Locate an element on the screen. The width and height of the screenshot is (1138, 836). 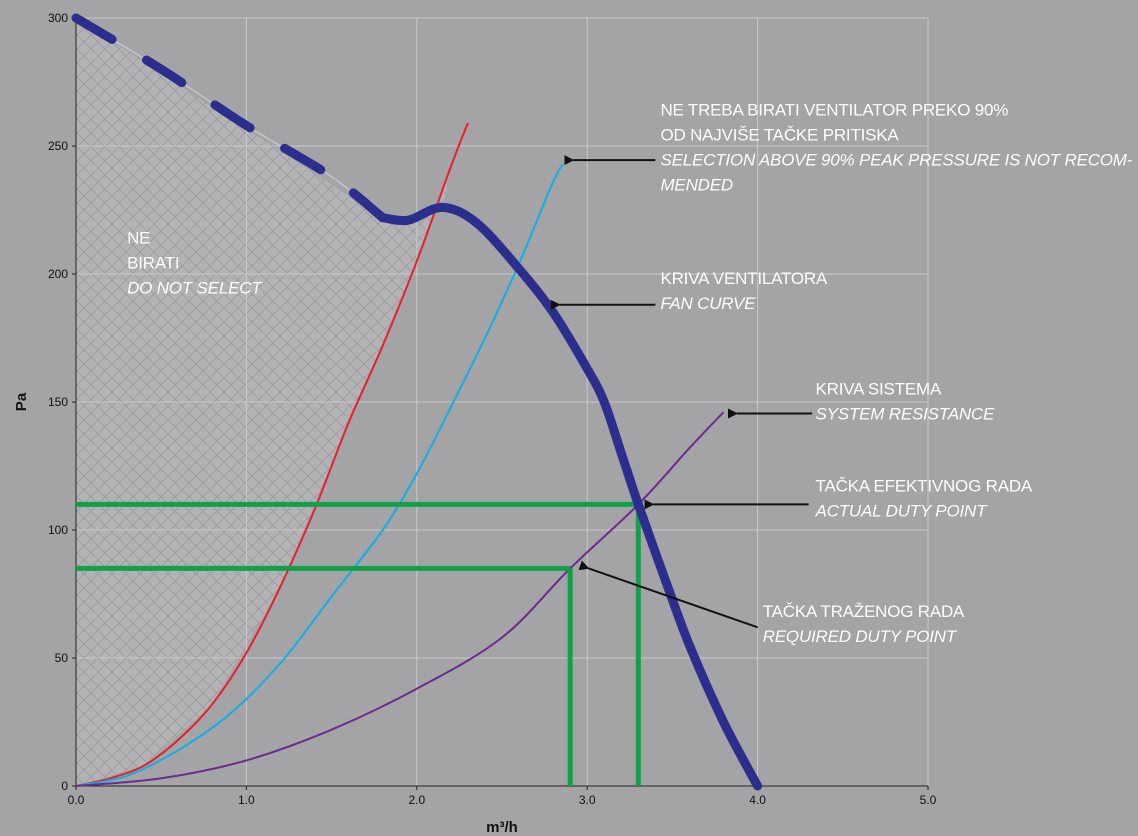
y-tick-label: 250 is located at coordinates (58, 146).